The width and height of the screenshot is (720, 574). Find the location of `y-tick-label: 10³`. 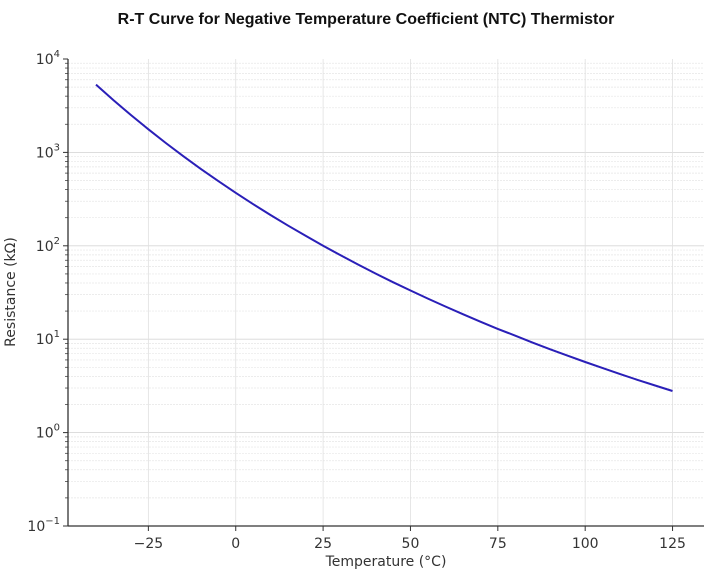

y-tick-label: 10³ is located at coordinates (48, 151).